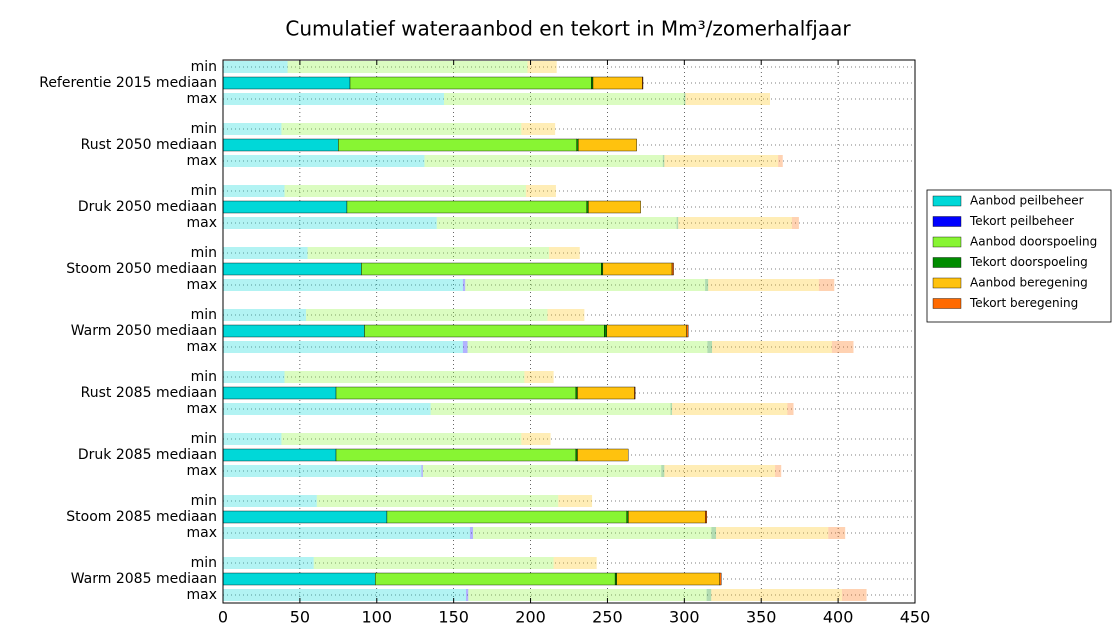 This screenshot has height=628, width=1113. What do you see at coordinates (915, 617) in the screenshot?
I see `x-tick-label: 450` at bounding box center [915, 617].